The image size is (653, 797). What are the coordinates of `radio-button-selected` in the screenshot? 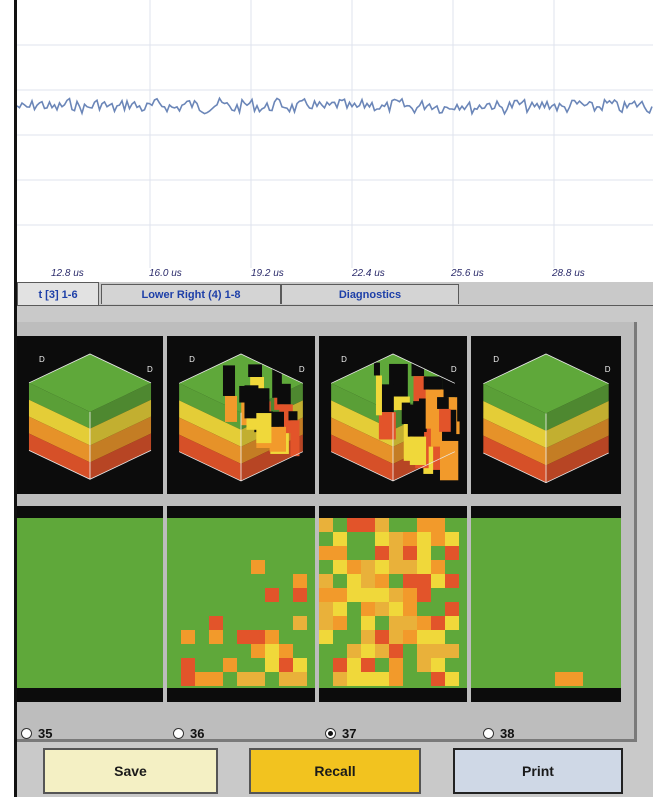 It's located at (330, 733).